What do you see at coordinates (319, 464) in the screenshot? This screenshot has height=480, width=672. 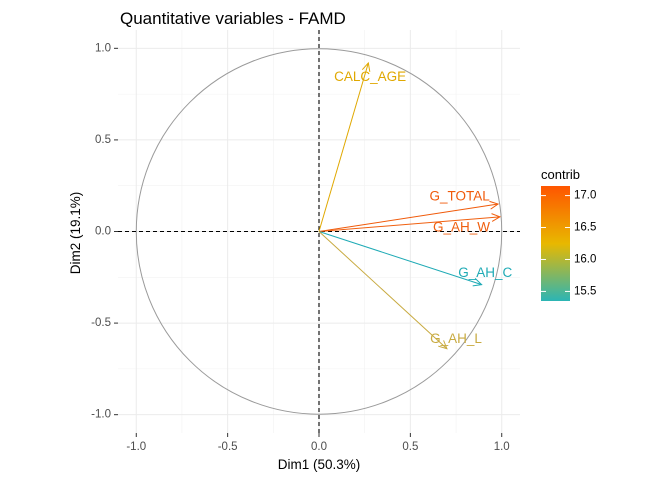 I see `x-axis-title: Dim1 (50.3%)` at bounding box center [319, 464].